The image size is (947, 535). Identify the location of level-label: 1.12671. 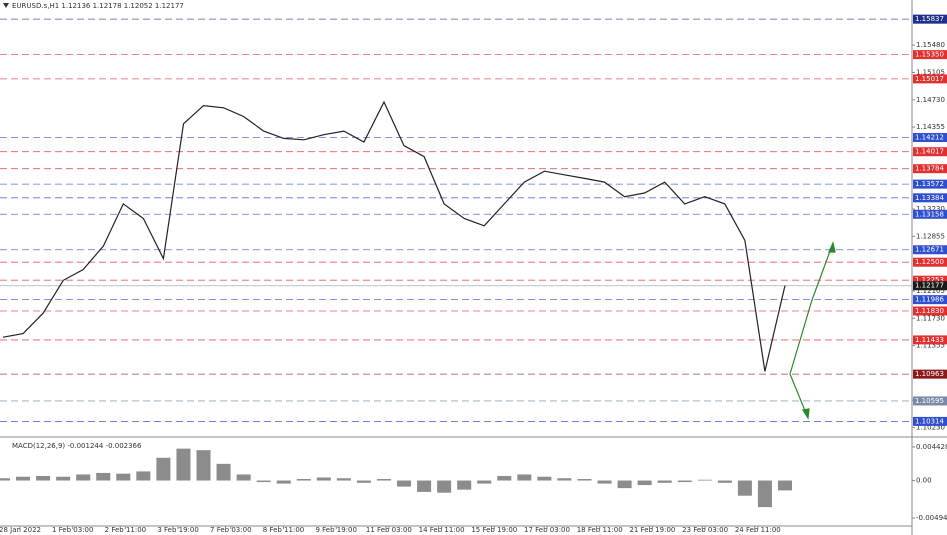
(929, 250).